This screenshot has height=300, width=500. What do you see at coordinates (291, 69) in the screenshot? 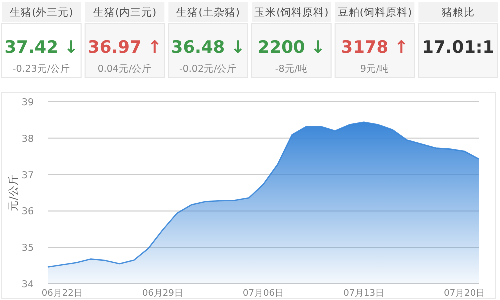
I see `text: -8元/吨` at bounding box center [291, 69].